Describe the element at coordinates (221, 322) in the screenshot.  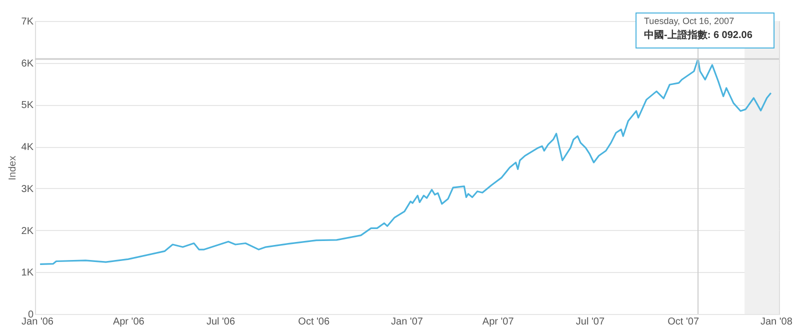
I see `x-tick-label: Jul '06` at that location.